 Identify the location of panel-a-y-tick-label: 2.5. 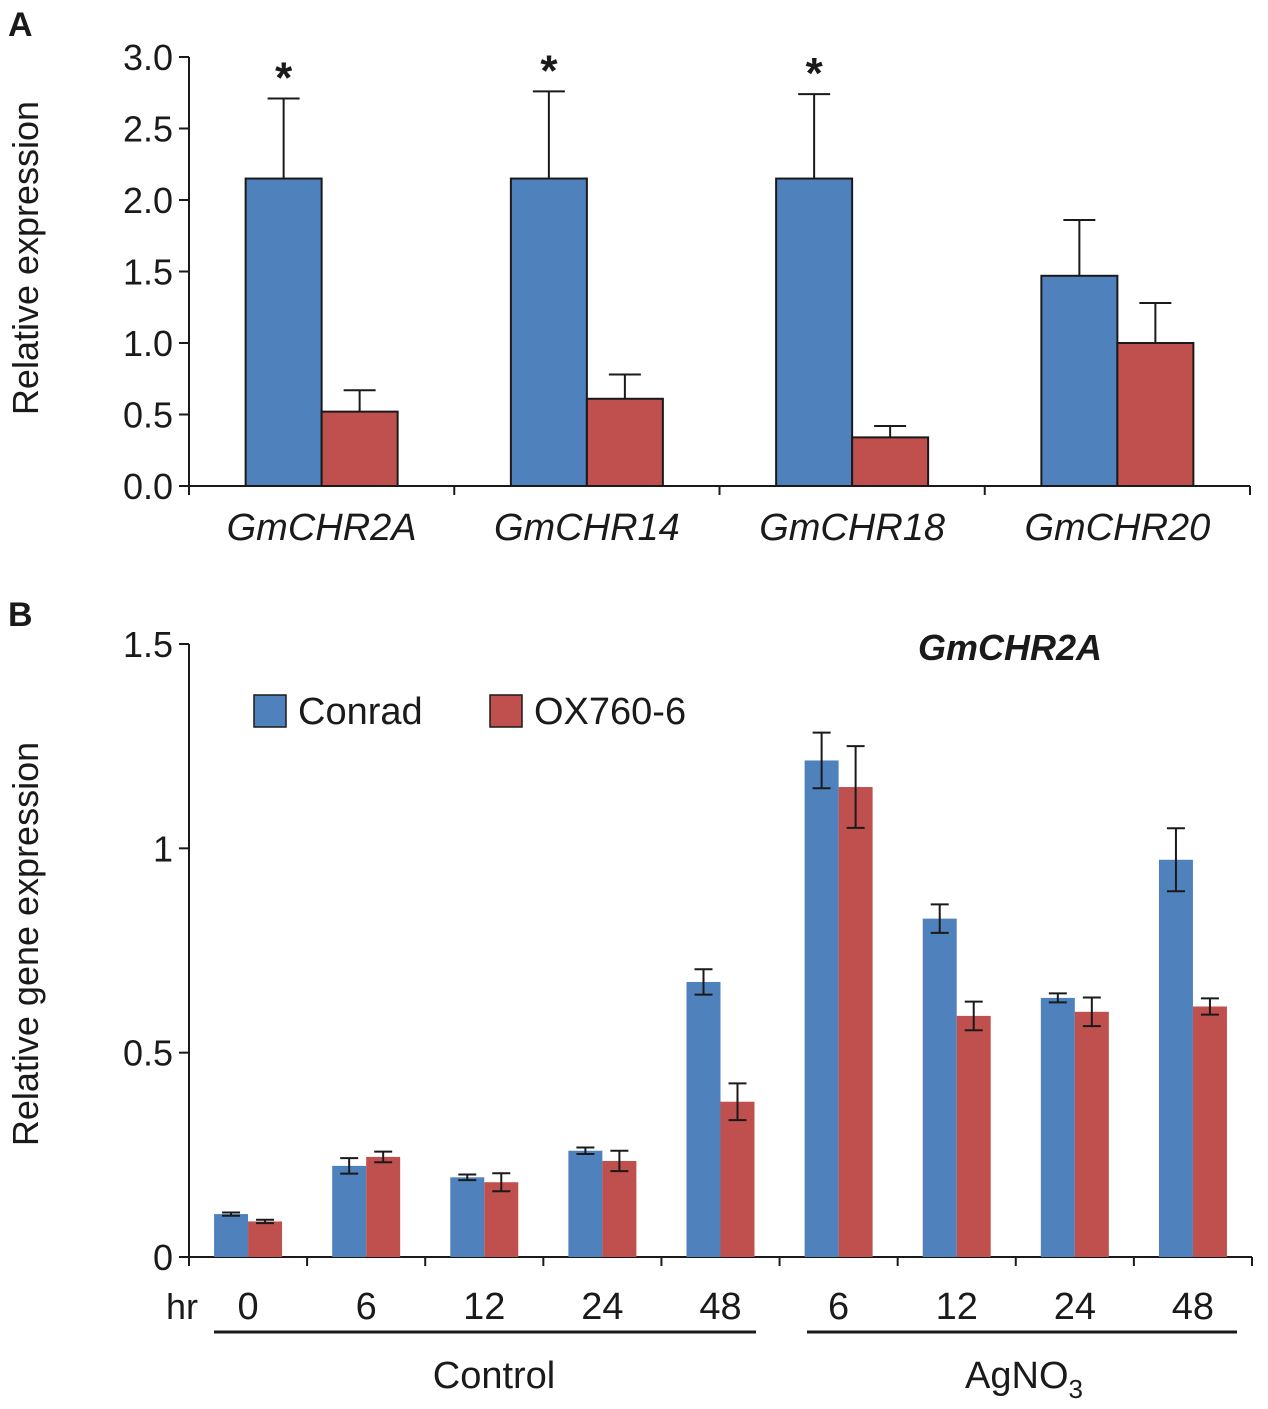
(148, 129).